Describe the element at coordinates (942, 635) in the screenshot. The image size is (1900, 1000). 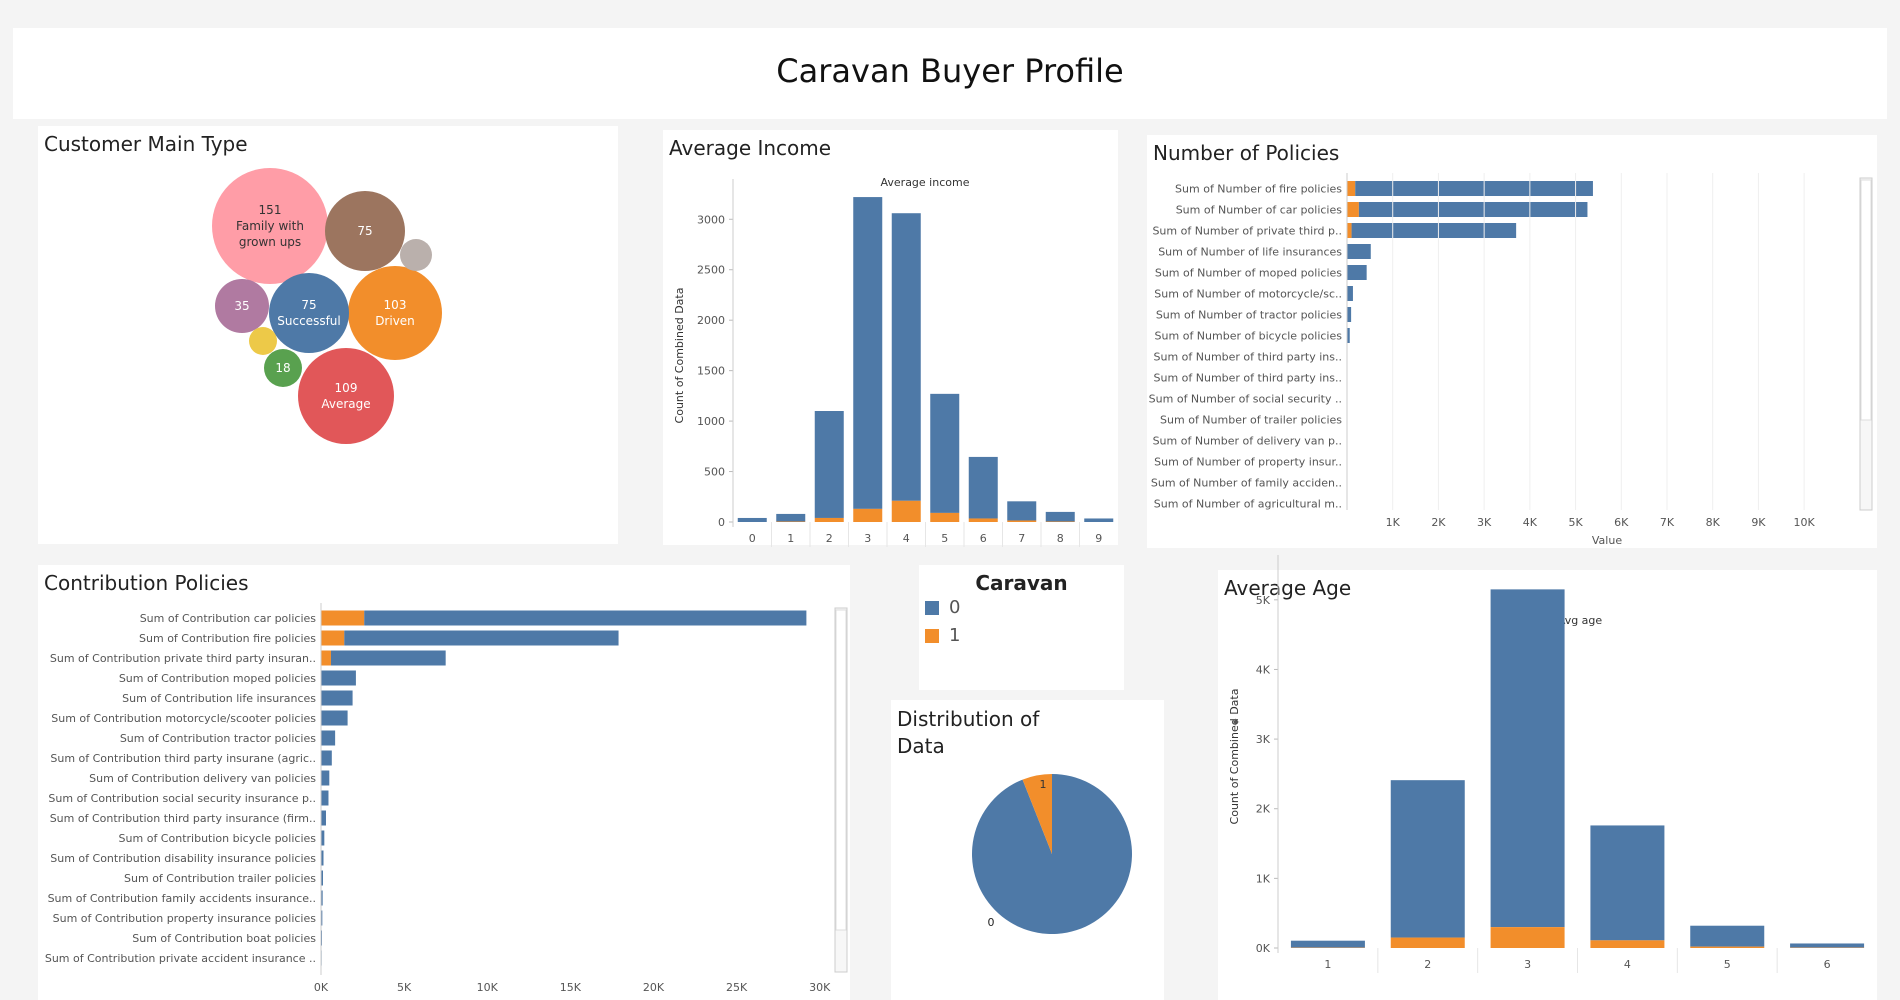
I see `legend-item-1: 1` at that location.